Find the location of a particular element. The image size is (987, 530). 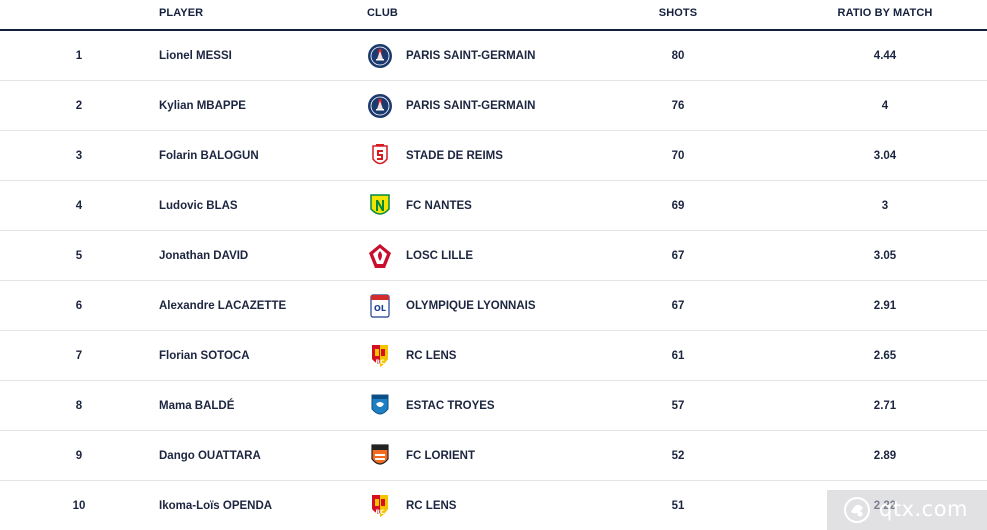

svg-text: OL is located at coordinates (380, 308).